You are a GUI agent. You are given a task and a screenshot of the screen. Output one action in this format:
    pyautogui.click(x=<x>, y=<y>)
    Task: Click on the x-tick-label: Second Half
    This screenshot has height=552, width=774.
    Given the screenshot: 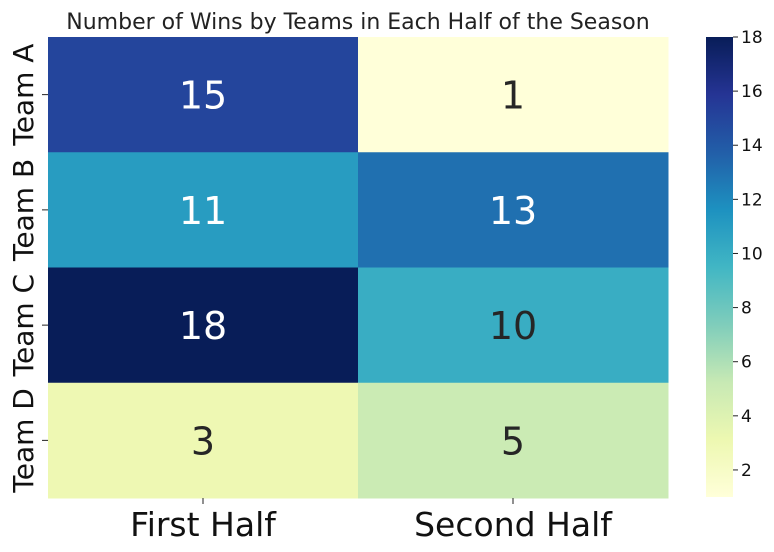 What is the action you would take?
    pyautogui.click(x=513, y=524)
    